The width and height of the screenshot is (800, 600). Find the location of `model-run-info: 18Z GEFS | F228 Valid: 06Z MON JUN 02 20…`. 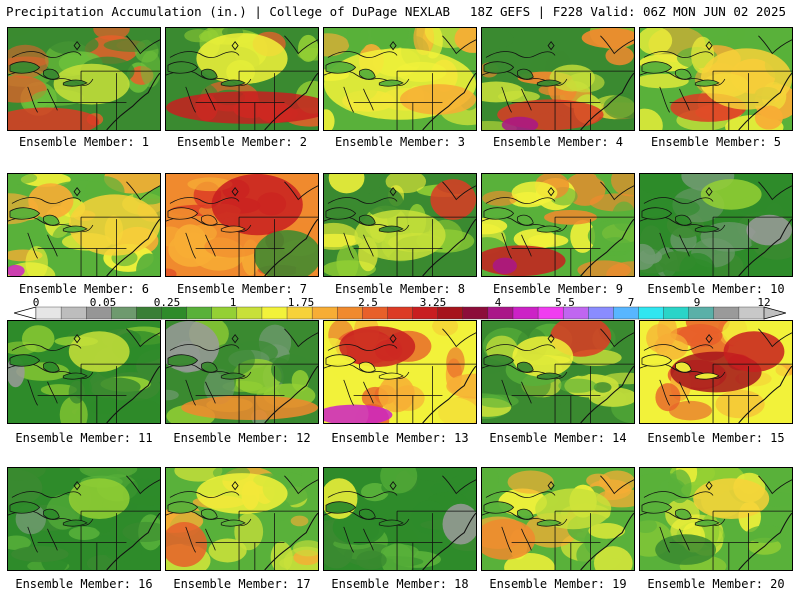

model-run-info: 18Z GEFS | F228 Valid: 06Z MON JUN 02 20… is located at coordinates (627, 11).